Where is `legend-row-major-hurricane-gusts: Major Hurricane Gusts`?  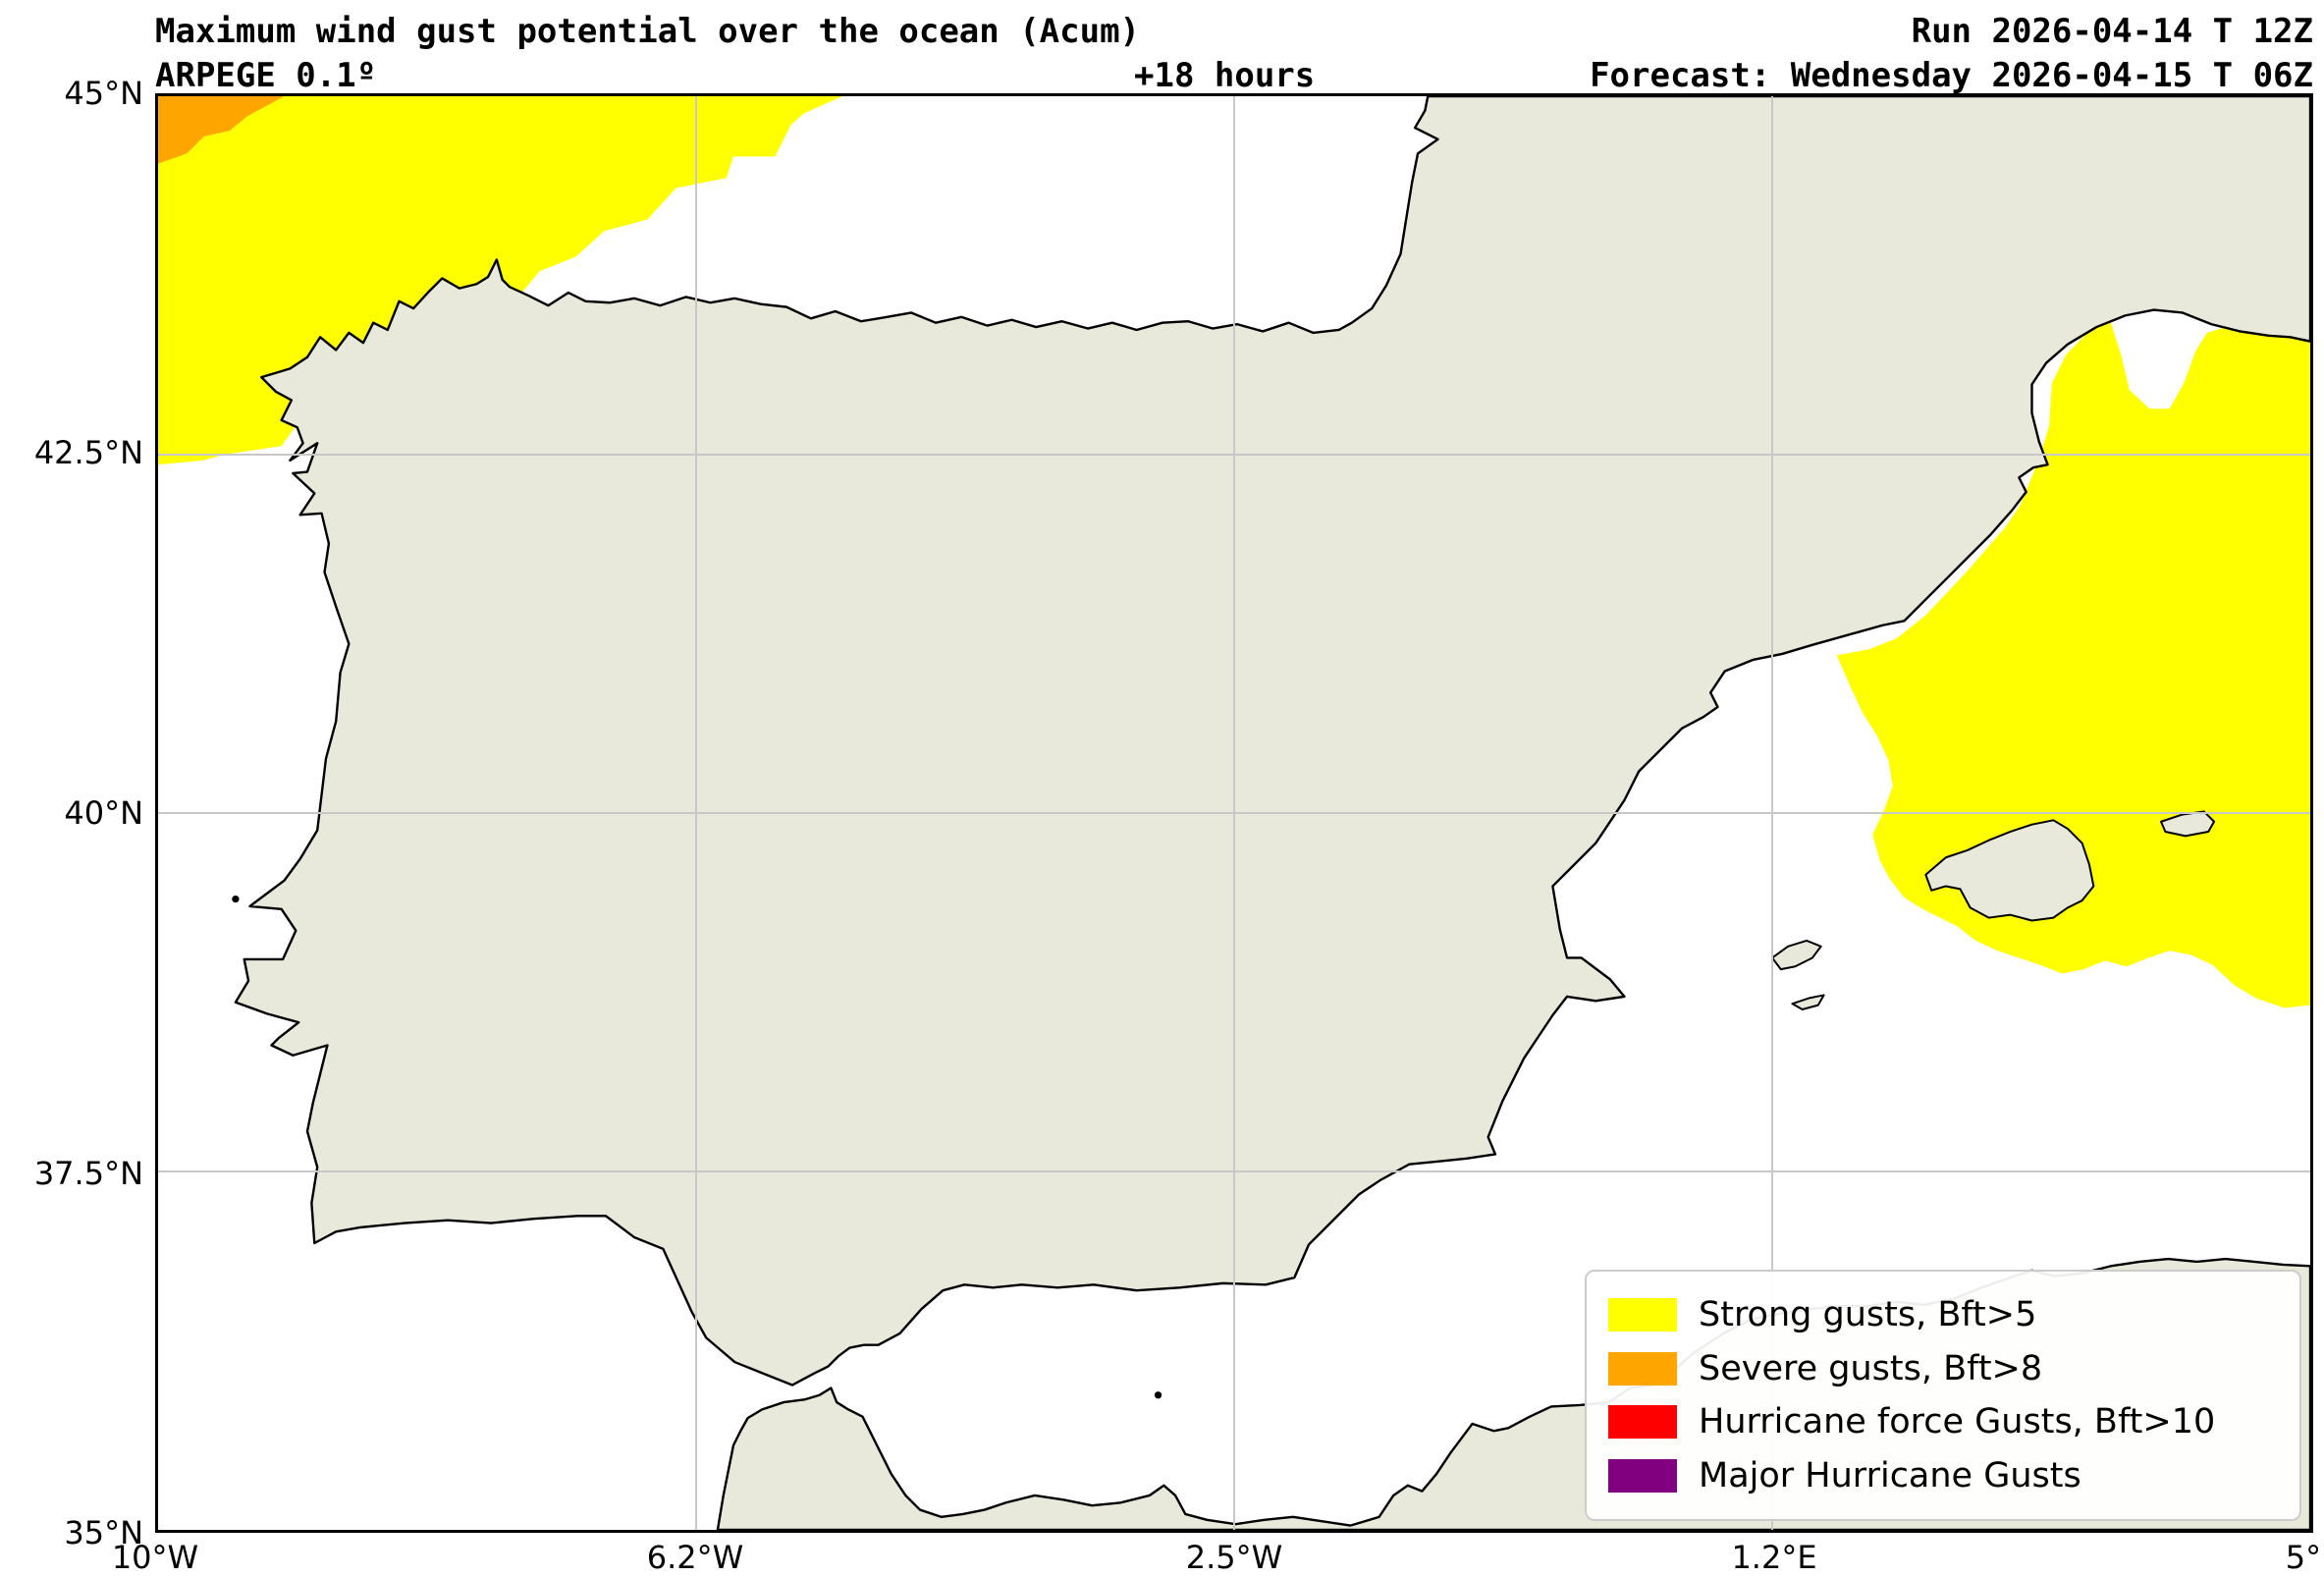
legend-row-major-hurricane-gusts: Major Hurricane Gusts is located at coordinates (1943, 1475).